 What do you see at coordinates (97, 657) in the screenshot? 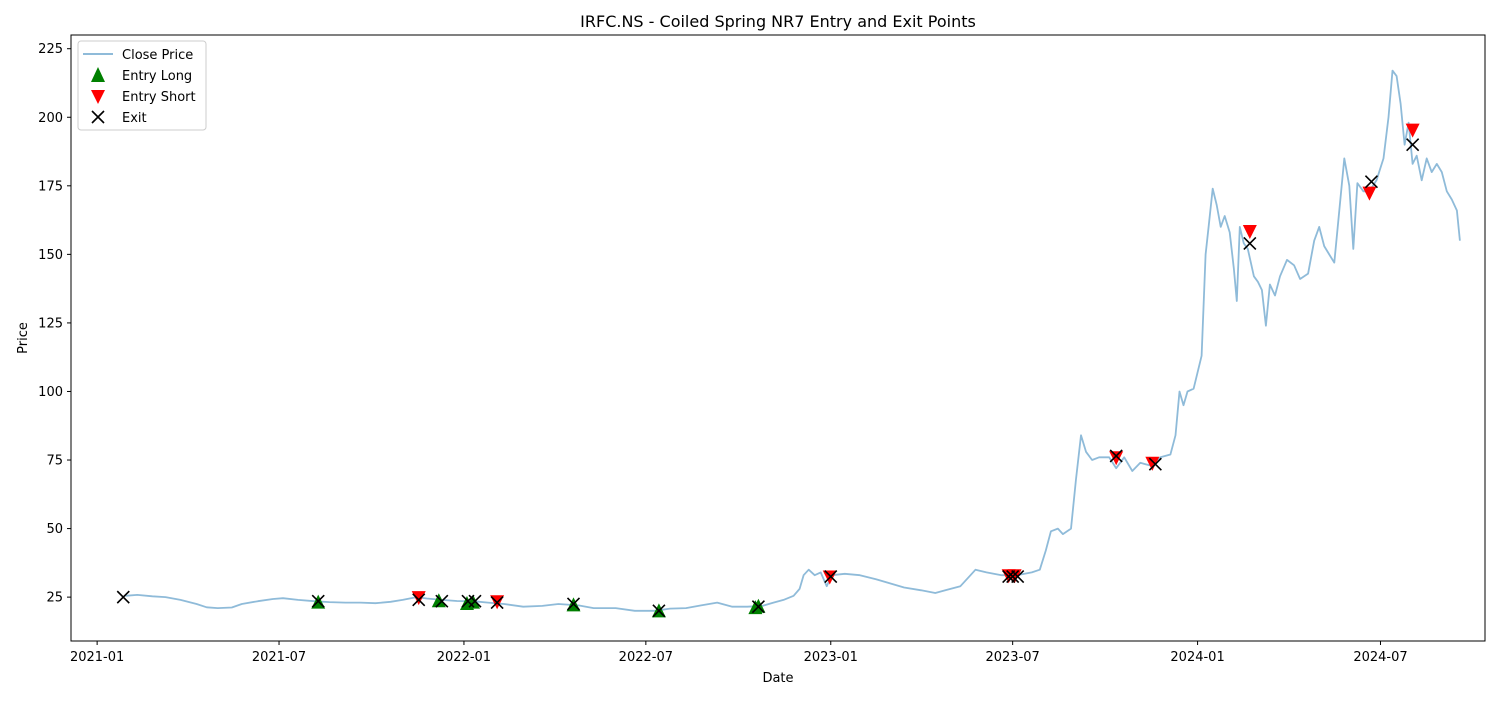
I see `x-tick-label: 2021-01` at bounding box center [97, 657].